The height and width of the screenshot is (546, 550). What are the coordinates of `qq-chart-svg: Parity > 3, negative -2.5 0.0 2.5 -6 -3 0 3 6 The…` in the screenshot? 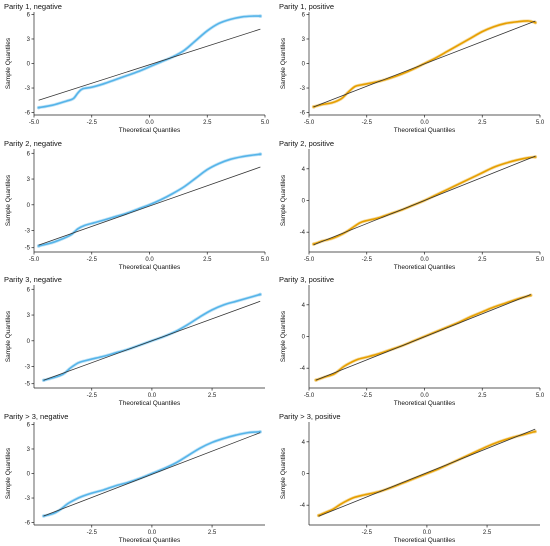 It's located at (134, 478).